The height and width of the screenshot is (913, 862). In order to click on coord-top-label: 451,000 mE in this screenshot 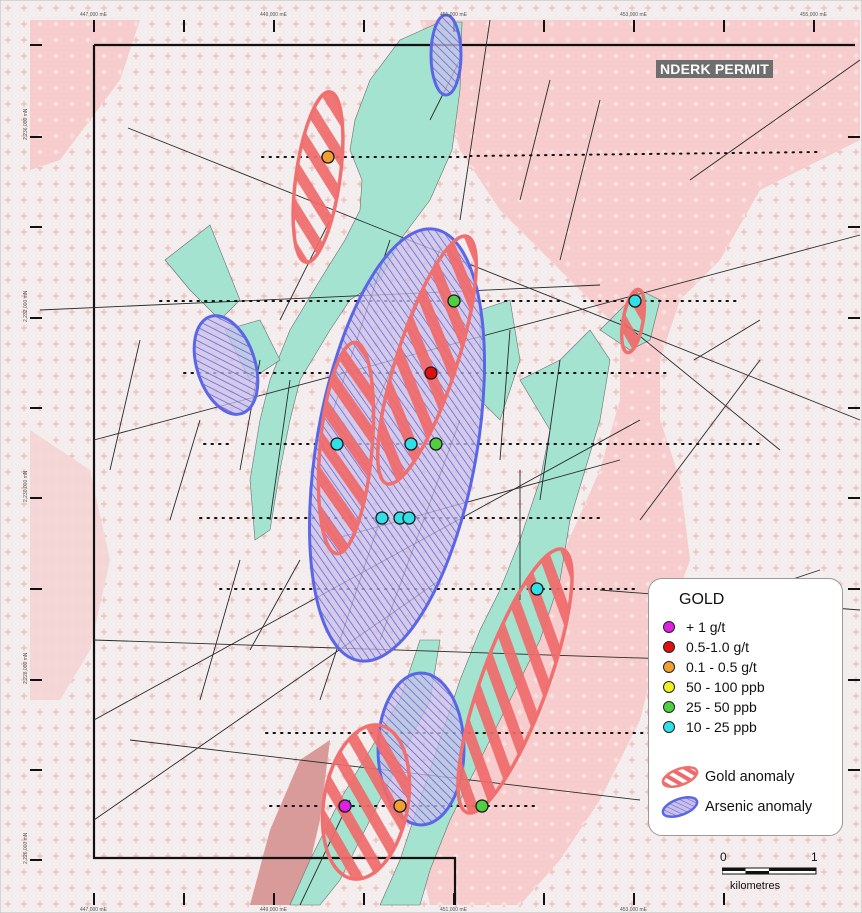, I will do `click(454, 15)`.